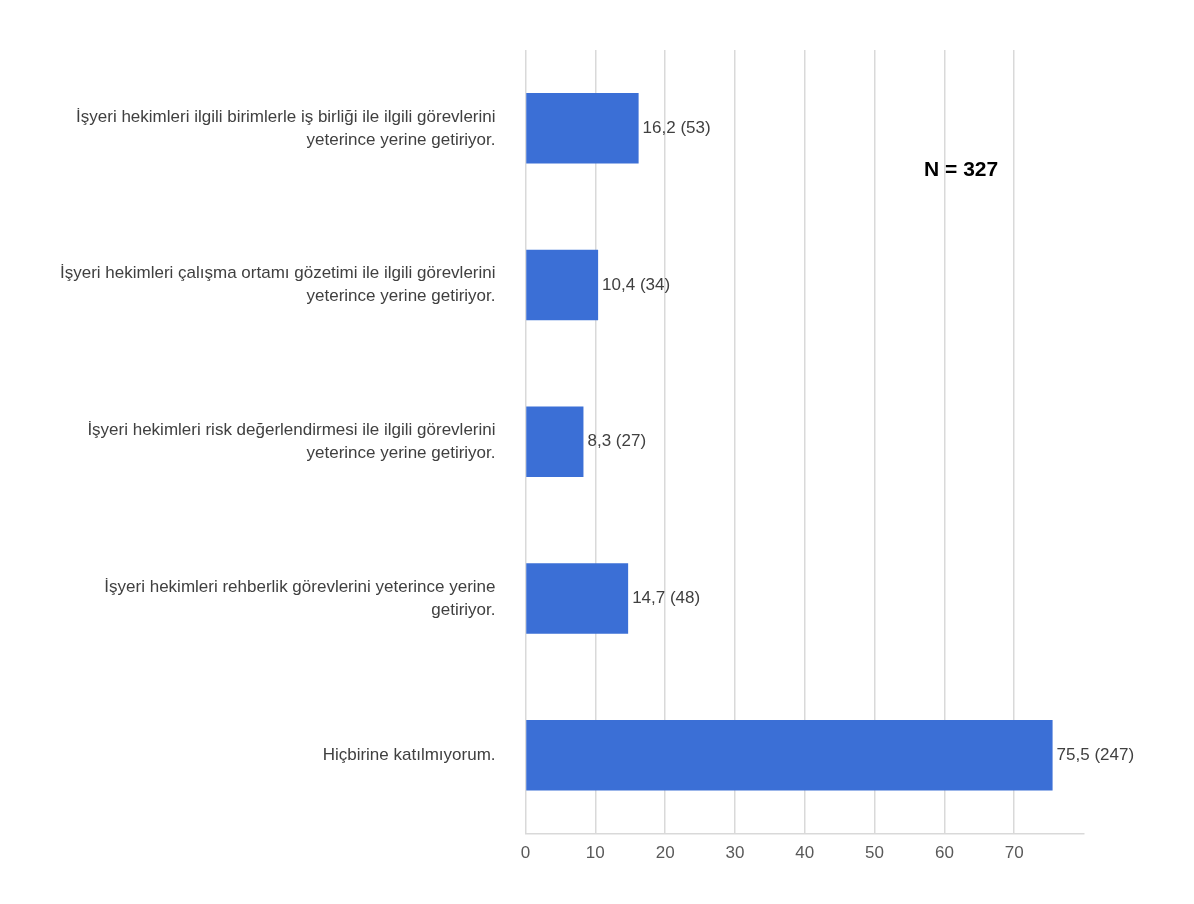  What do you see at coordinates (1014, 853) in the screenshot?
I see `x-tick-label: 70` at bounding box center [1014, 853].